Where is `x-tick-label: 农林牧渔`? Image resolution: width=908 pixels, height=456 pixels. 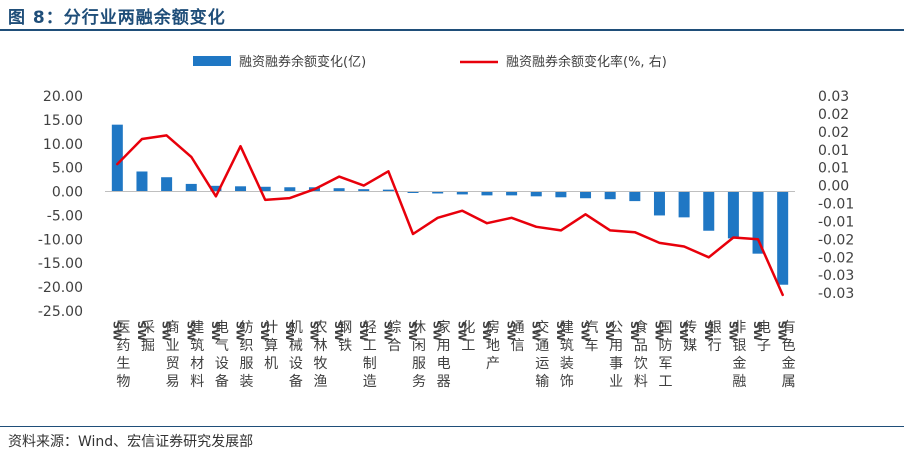
x-tick-label: 农林牧渔 is located at coordinates (320, 355).